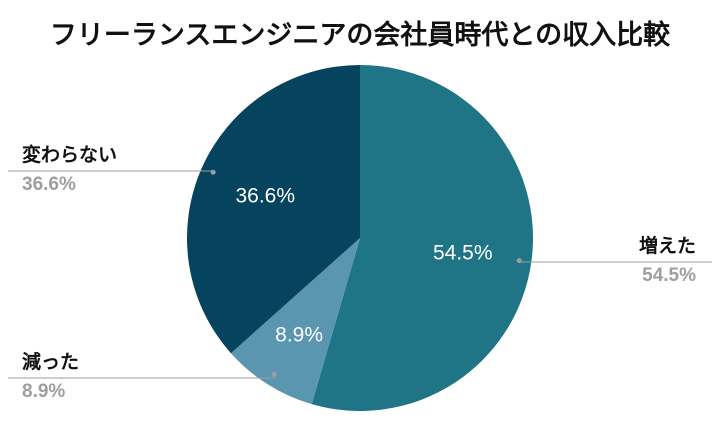 The height and width of the screenshot is (434, 720). What do you see at coordinates (265, 196) in the screenshot?
I see `slice-label-3: 36.6%` at bounding box center [265, 196].